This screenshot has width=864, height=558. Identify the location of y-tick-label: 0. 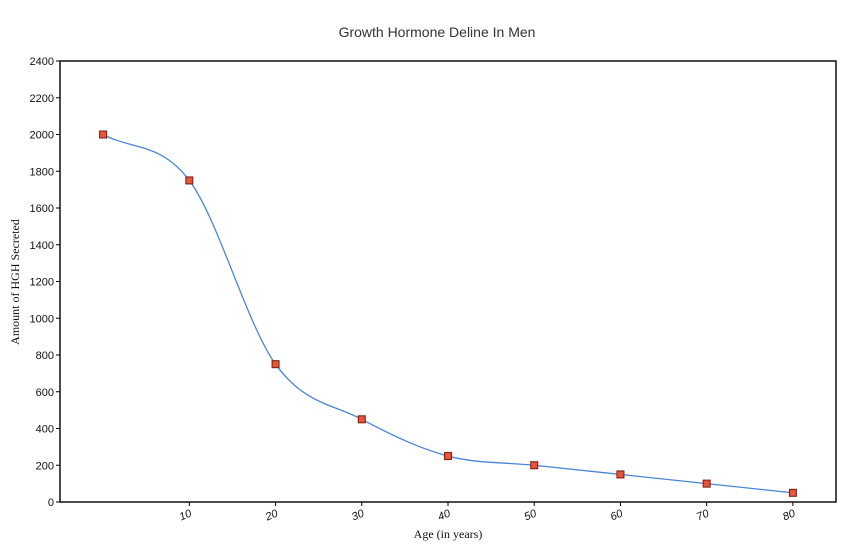
(51, 503).